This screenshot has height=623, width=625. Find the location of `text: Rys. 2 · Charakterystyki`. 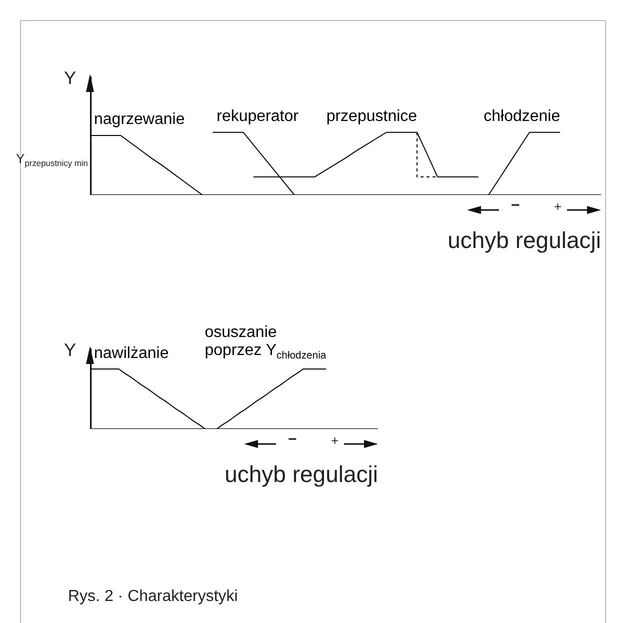

text: Rys. 2 · Charakterystyki is located at coordinates (153, 597).